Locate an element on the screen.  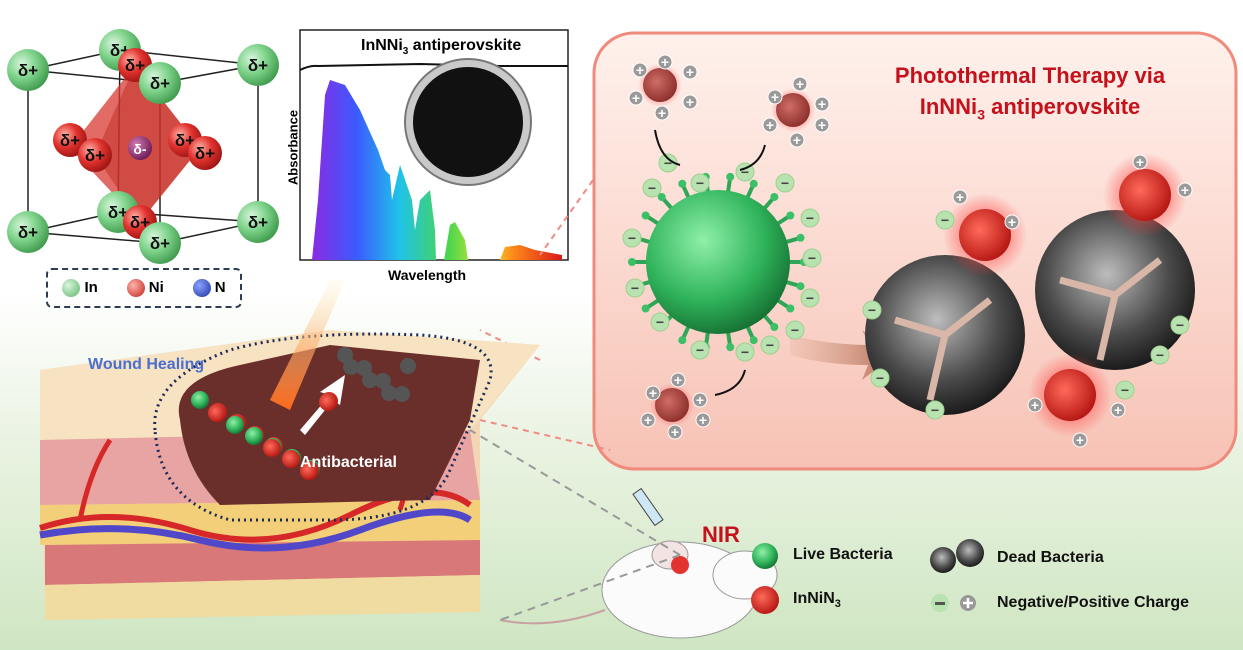
innin3-icon is located at coordinates (765, 600).